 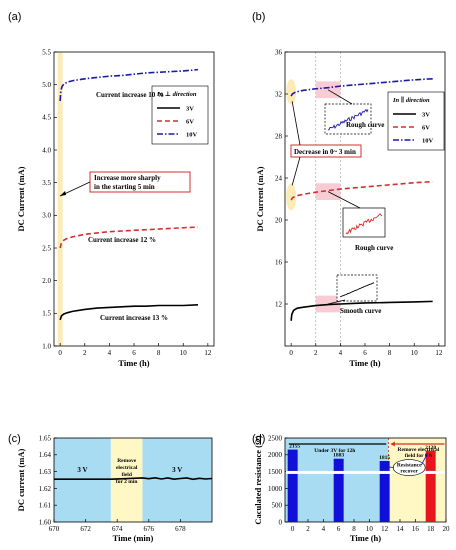 I want to click on inset-6v-trace, so click(x=364, y=224).